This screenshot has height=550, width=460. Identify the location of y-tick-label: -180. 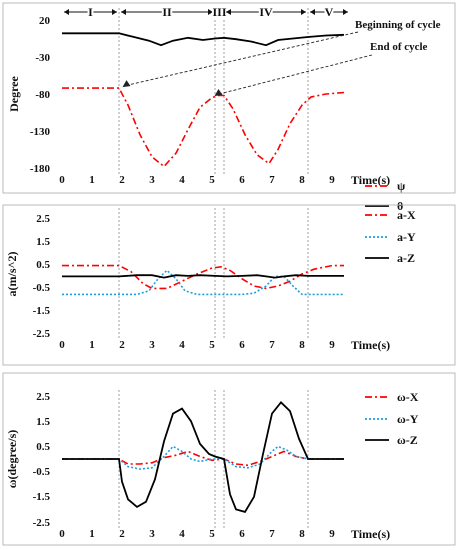
(40, 169).